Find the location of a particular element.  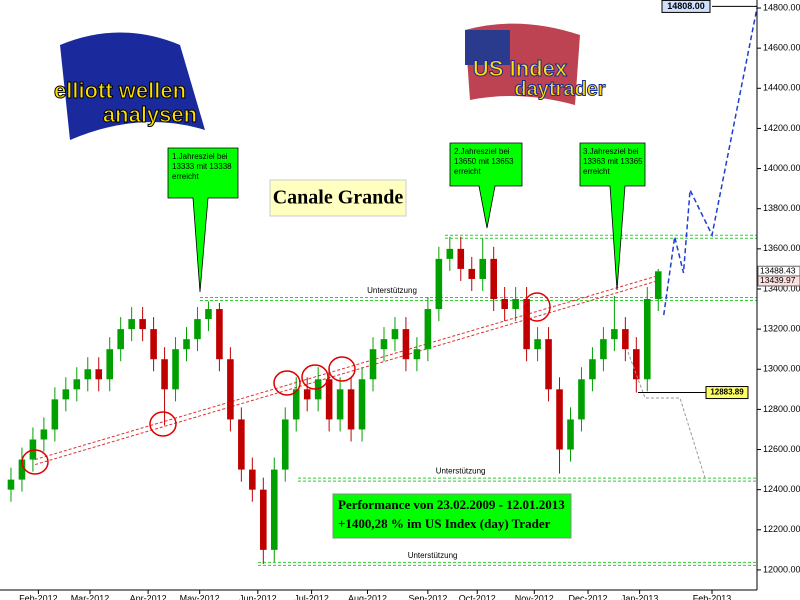

logo-text: US Index is located at coordinates (520, 68).